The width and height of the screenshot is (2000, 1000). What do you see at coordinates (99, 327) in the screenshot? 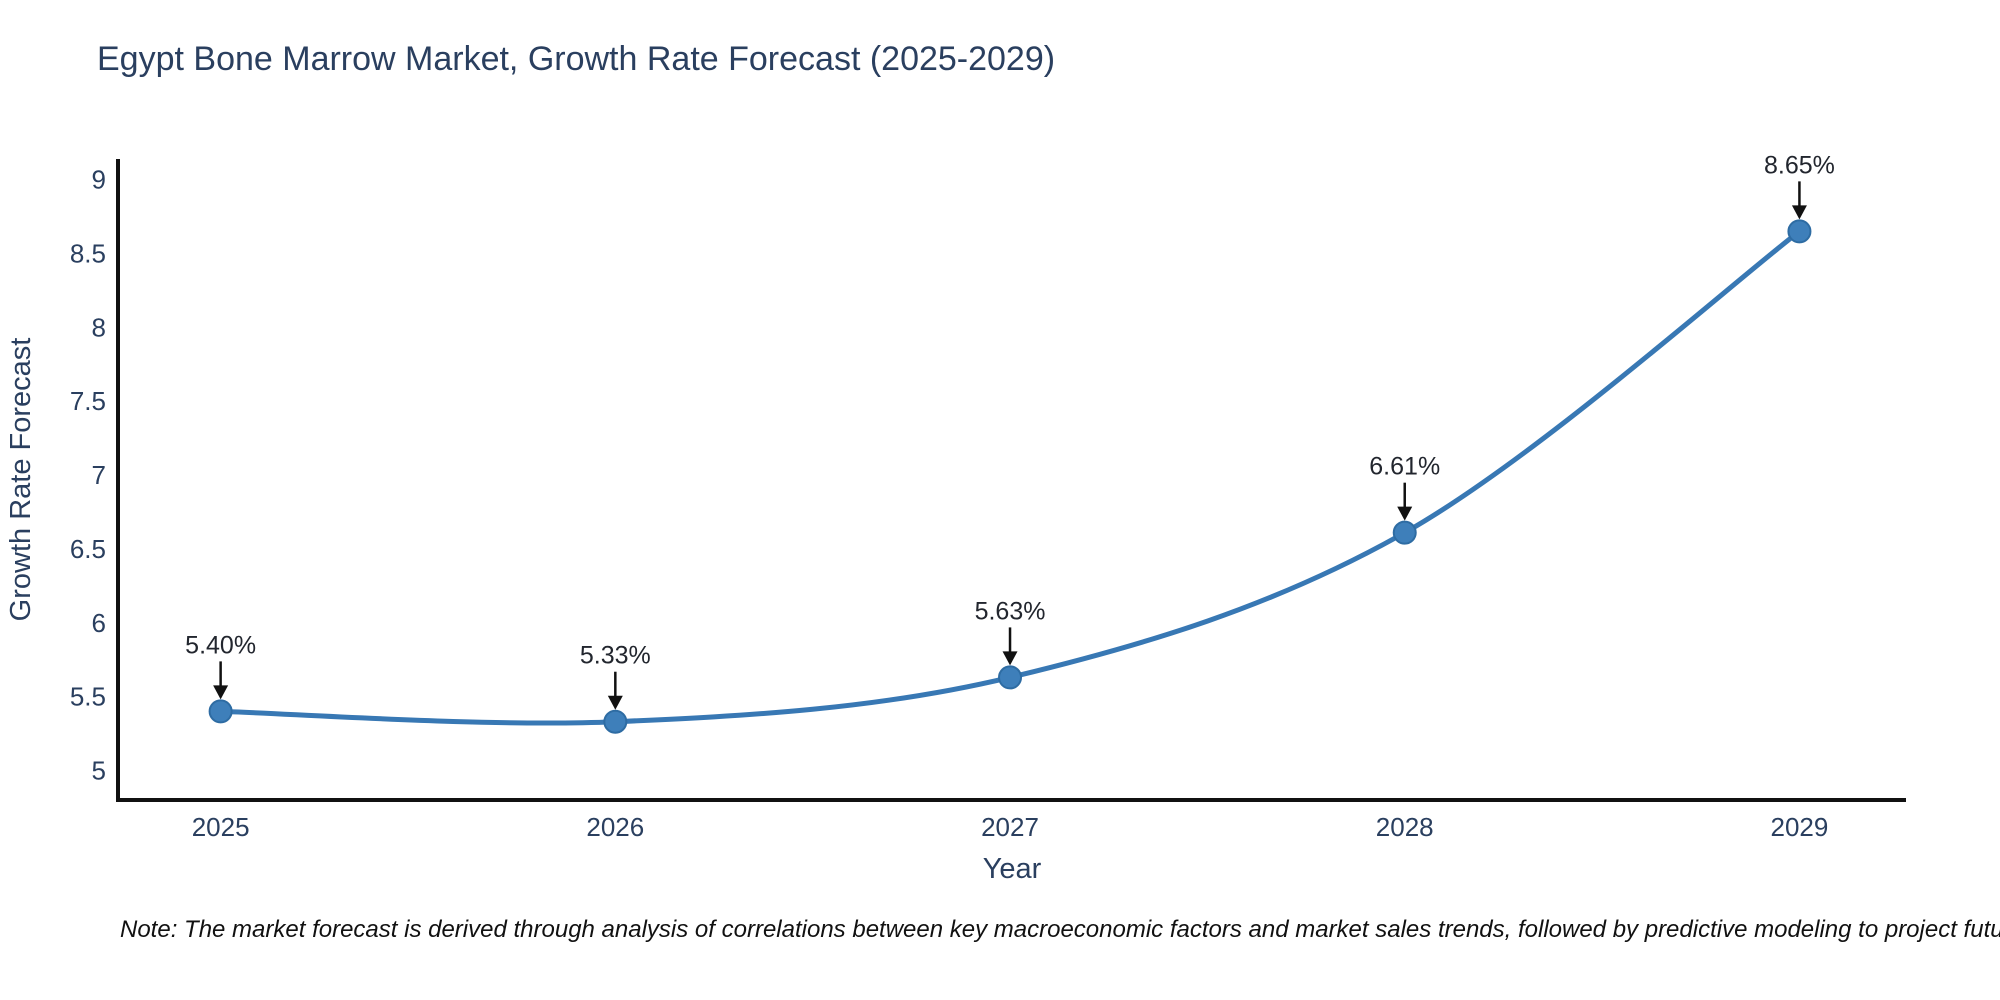
I see `y-tick-label: 8` at bounding box center [99, 327].